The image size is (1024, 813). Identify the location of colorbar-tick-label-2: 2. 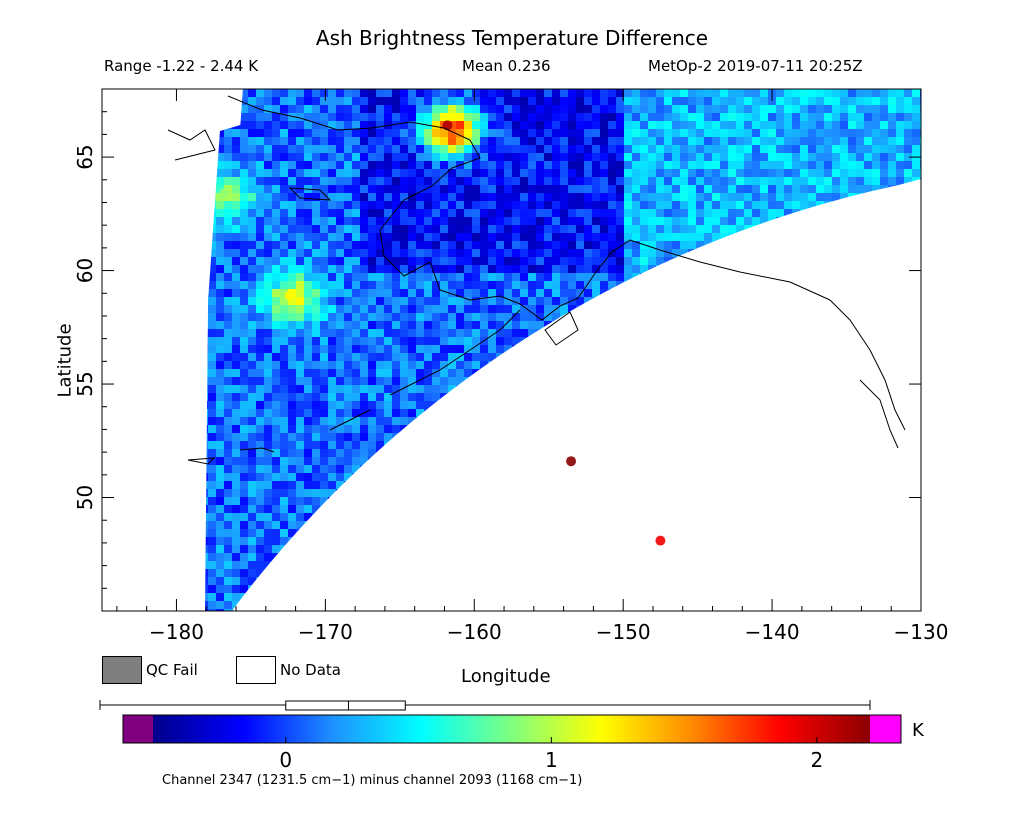
(817, 760).